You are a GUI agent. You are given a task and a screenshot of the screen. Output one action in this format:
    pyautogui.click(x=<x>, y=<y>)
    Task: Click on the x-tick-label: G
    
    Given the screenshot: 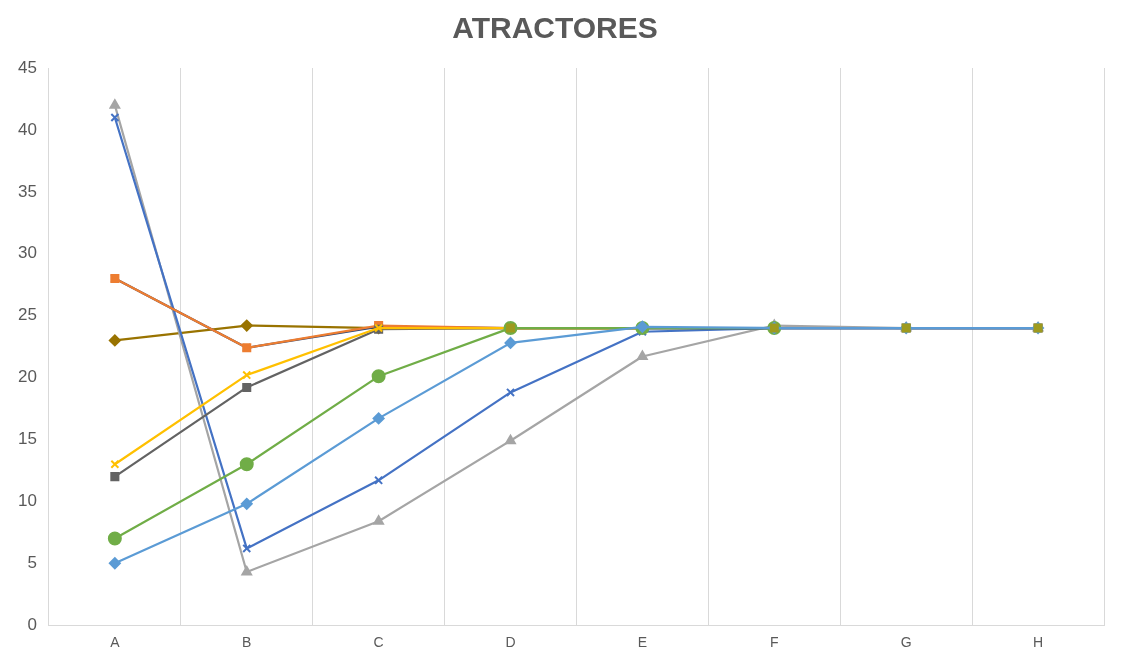 What is the action you would take?
    pyautogui.click(x=906, y=642)
    